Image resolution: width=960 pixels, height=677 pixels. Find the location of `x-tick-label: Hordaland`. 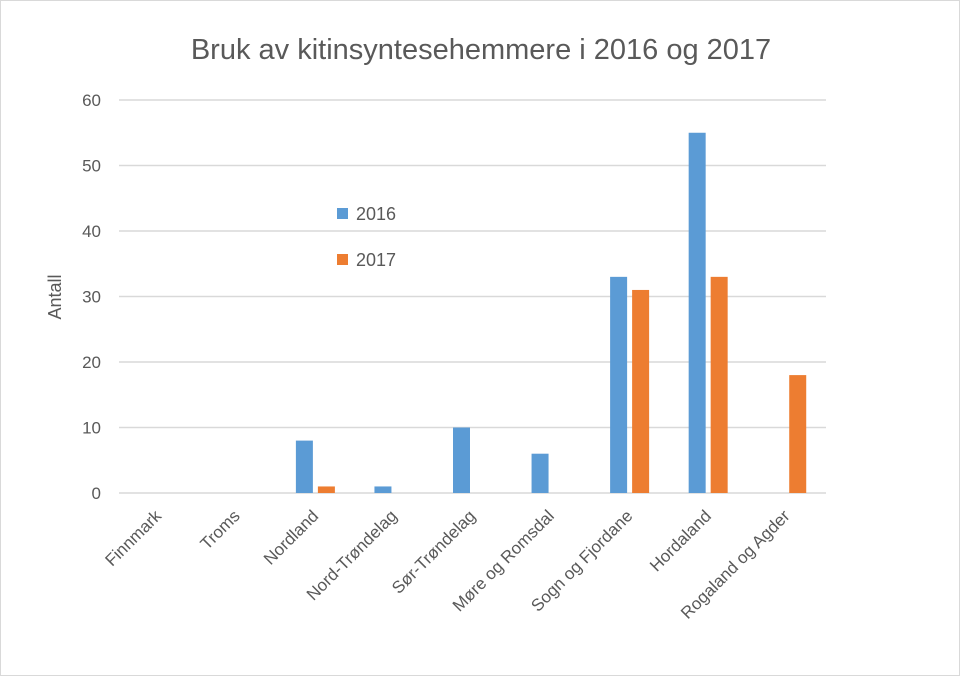

x-tick-label: Hordaland is located at coordinates (680, 540).